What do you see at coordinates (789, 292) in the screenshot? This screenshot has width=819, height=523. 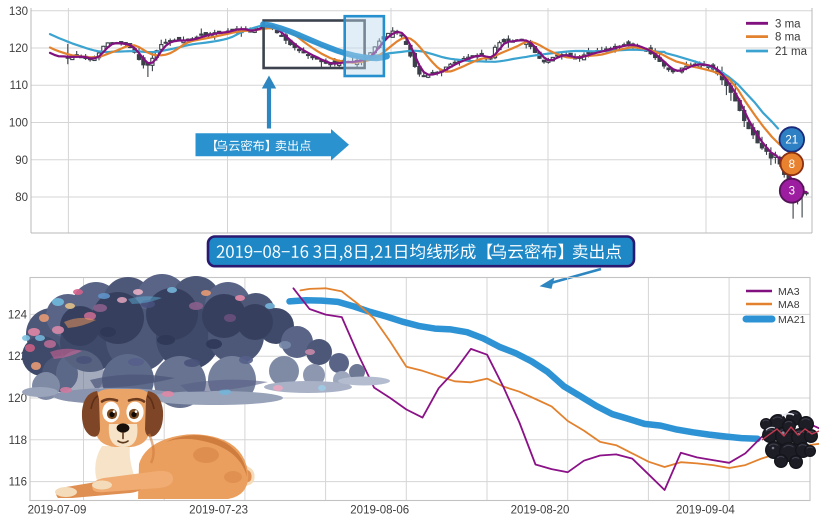 I see `svg-text: MA3` at bounding box center [789, 292].